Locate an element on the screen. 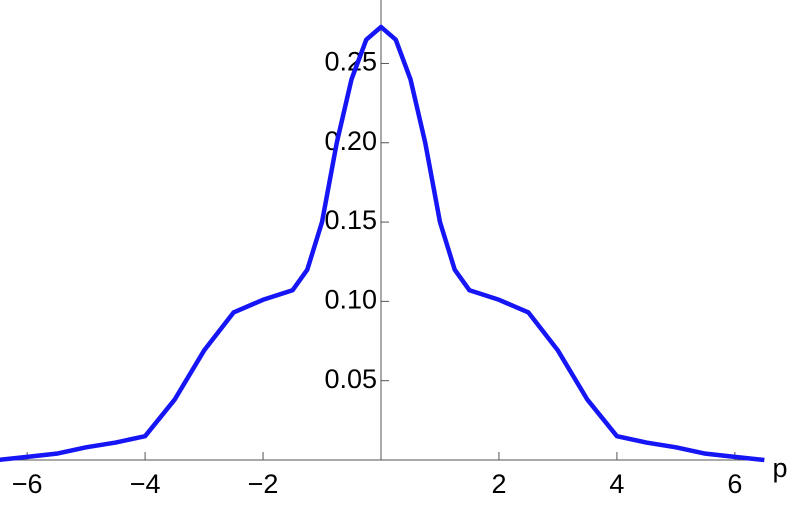 The image size is (793, 505). x-tick-label: −6 is located at coordinates (27, 484).